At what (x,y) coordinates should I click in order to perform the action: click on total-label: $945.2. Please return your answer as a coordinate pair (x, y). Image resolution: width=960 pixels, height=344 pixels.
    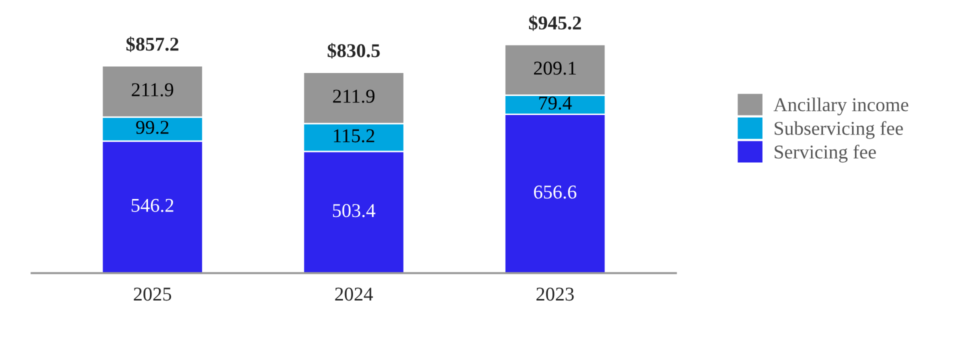
    Looking at the image, I should click on (555, 23).